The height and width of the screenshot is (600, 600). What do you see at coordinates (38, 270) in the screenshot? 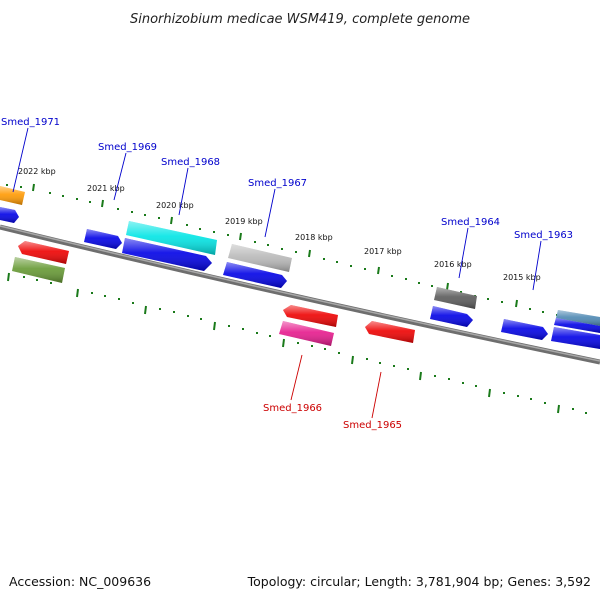
I see `gene-olive` at bounding box center [38, 270].